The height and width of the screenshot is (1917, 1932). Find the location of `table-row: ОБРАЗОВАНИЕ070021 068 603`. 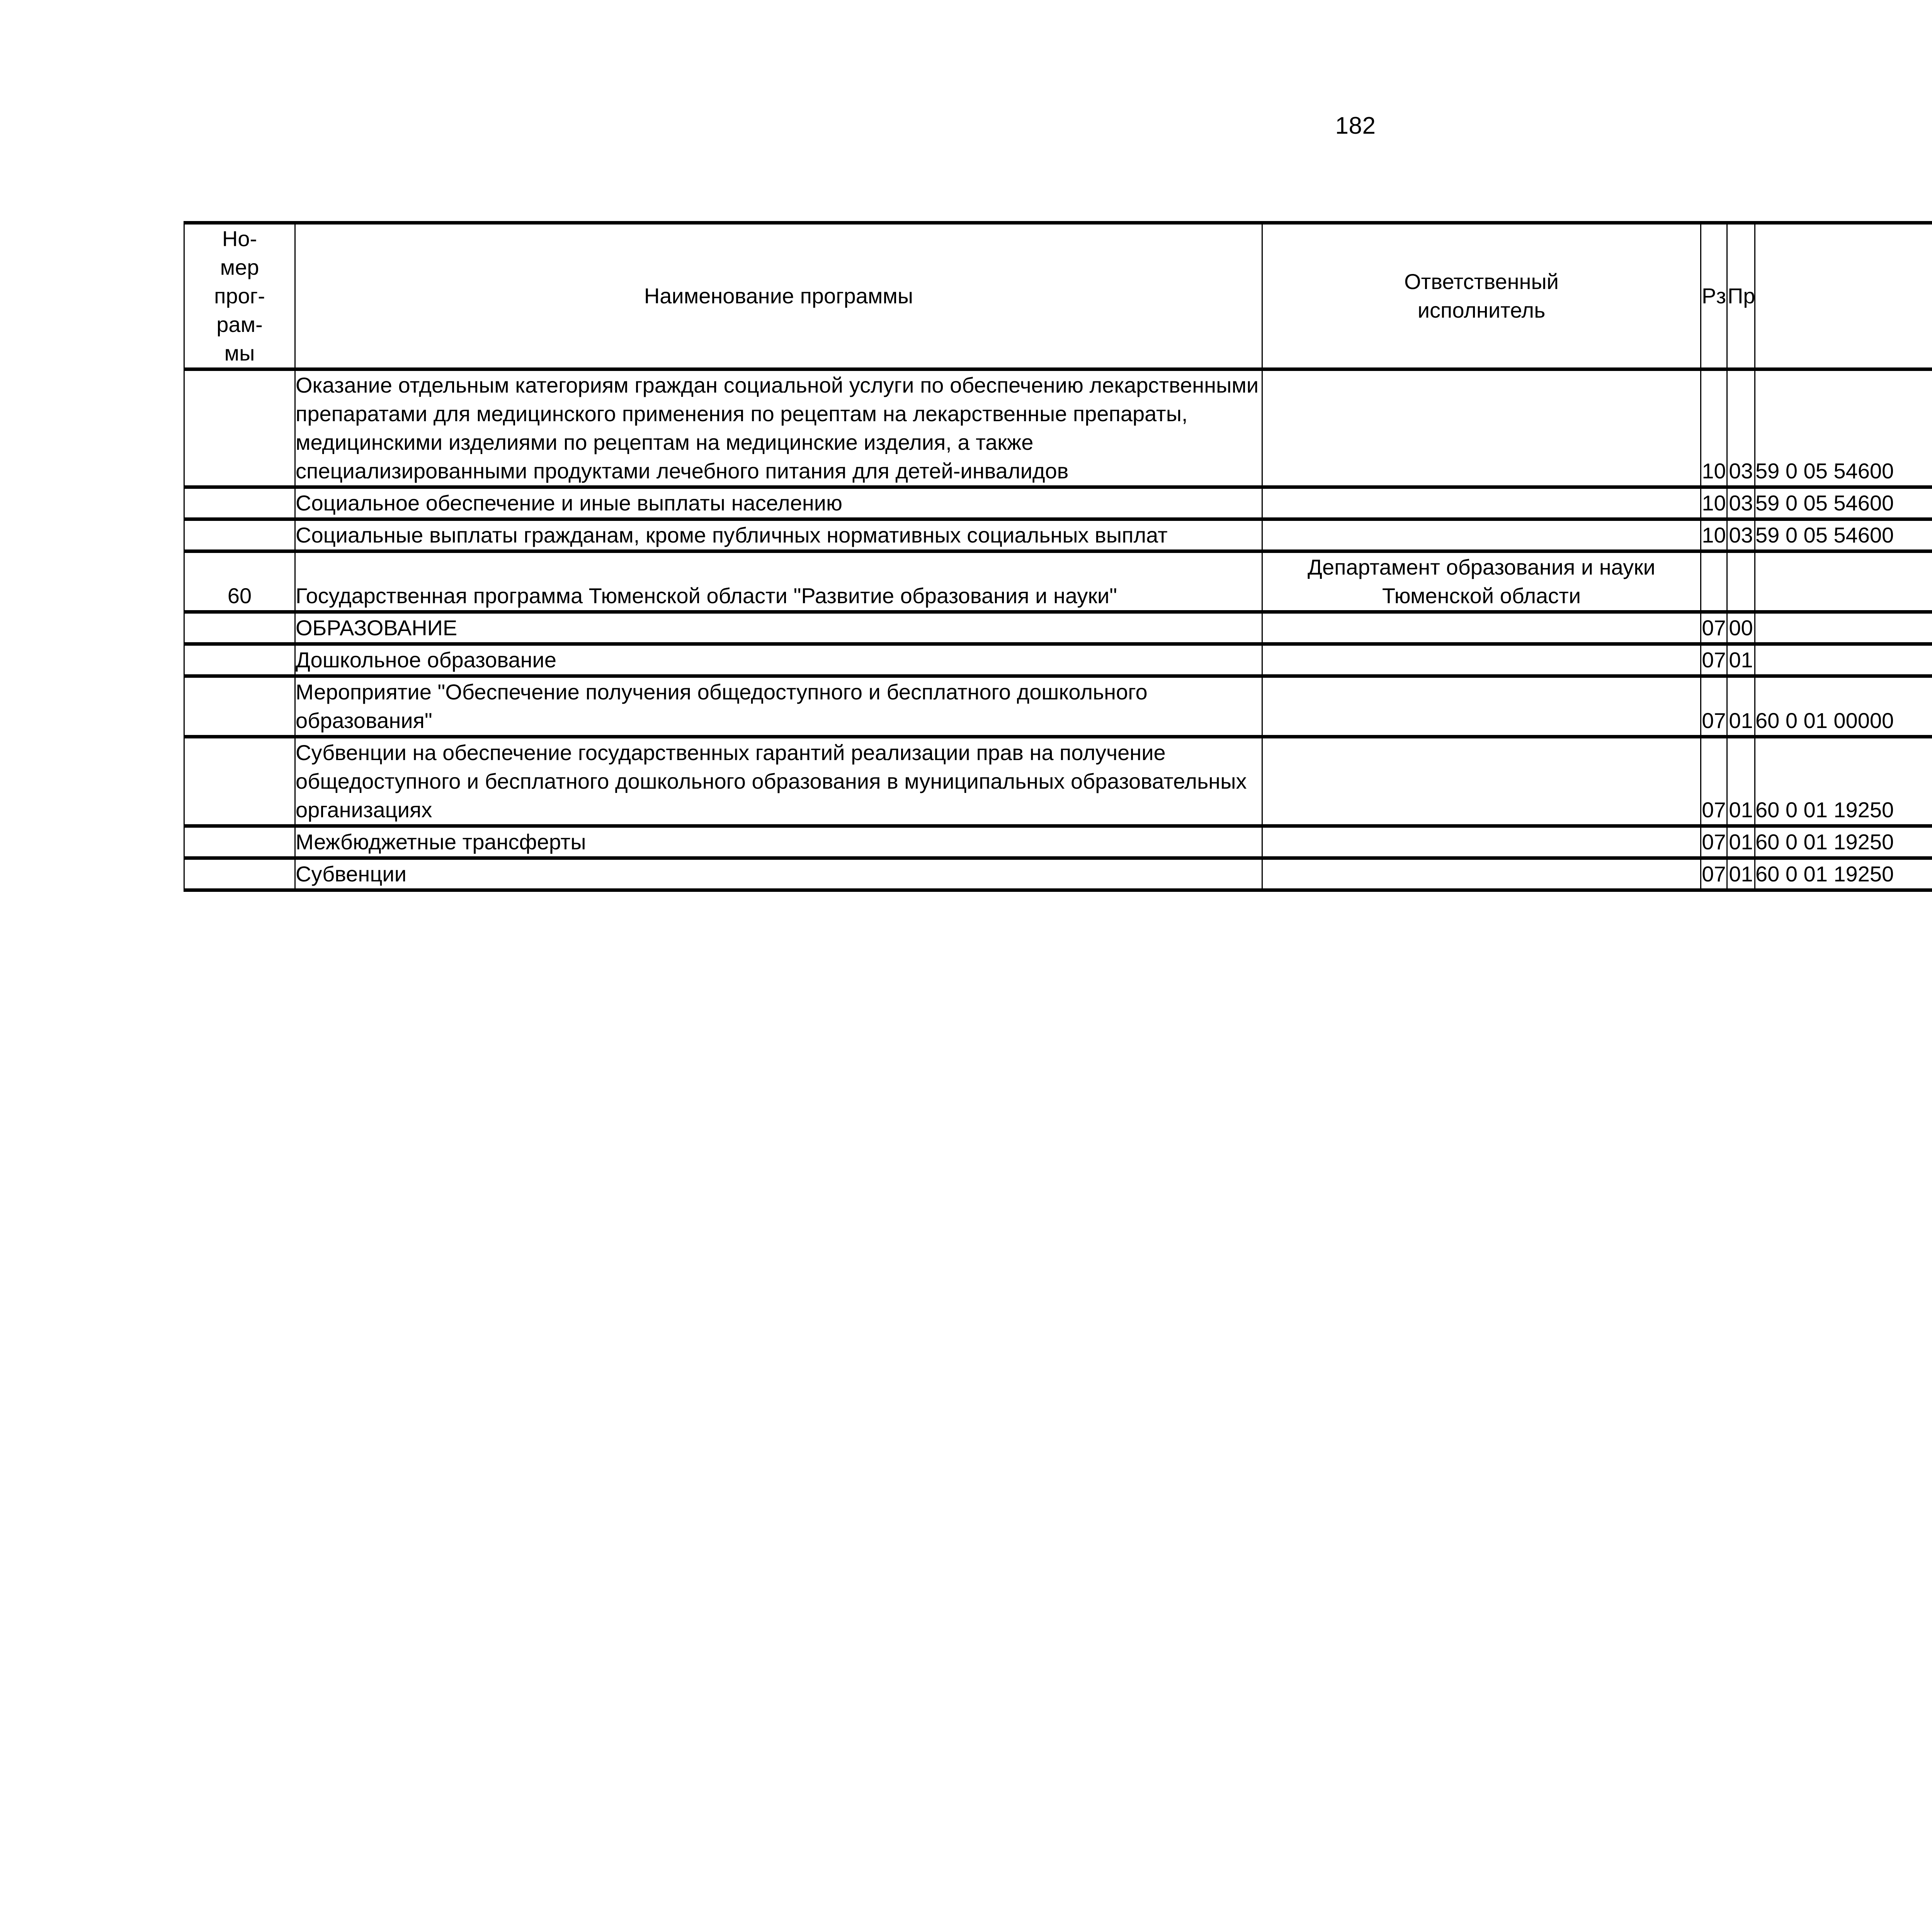

table-row: ОБРАЗОВАНИЕ070021 068 603 is located at coordinates (1058, 627).